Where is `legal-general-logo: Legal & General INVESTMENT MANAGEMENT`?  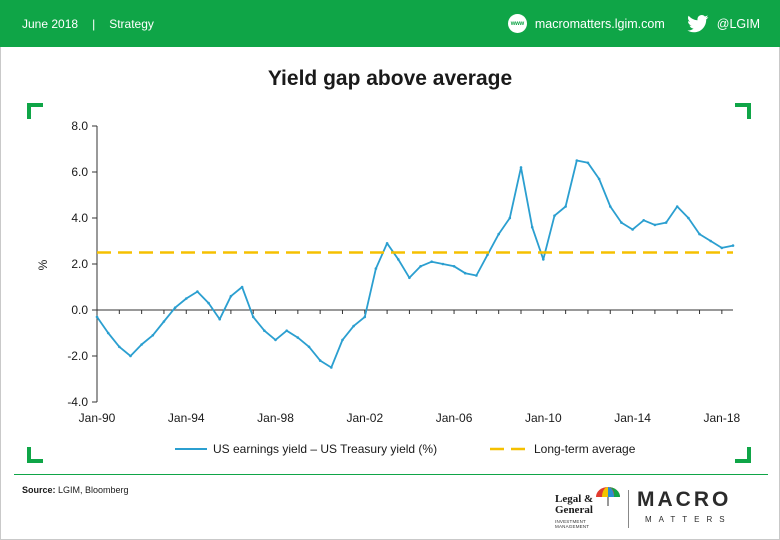 legal-general-logo: Legal & General INVESTMENT MANAGEMENT is located at coordinates (588, 508).